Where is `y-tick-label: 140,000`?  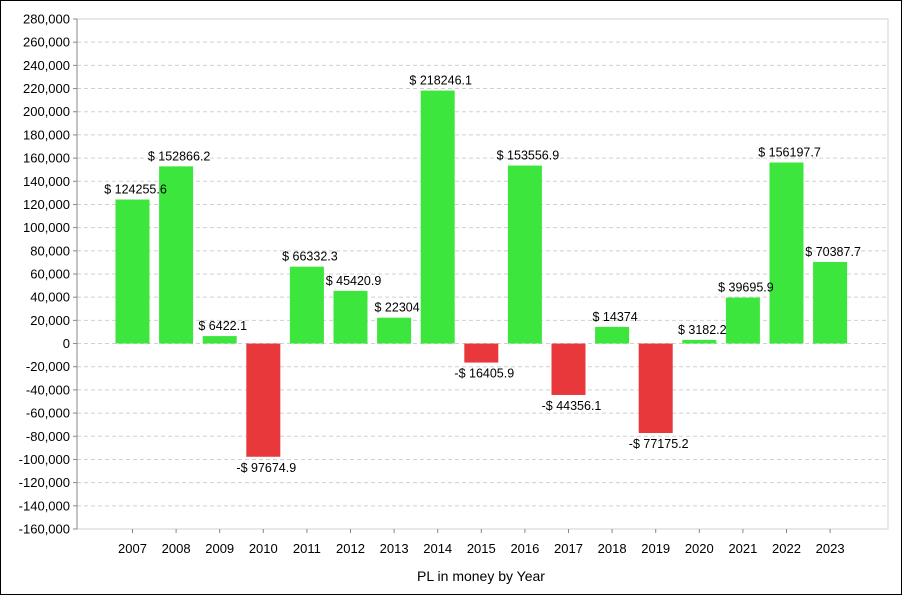
y-tick-label: 140,000 is located at coordinates (46, 181).